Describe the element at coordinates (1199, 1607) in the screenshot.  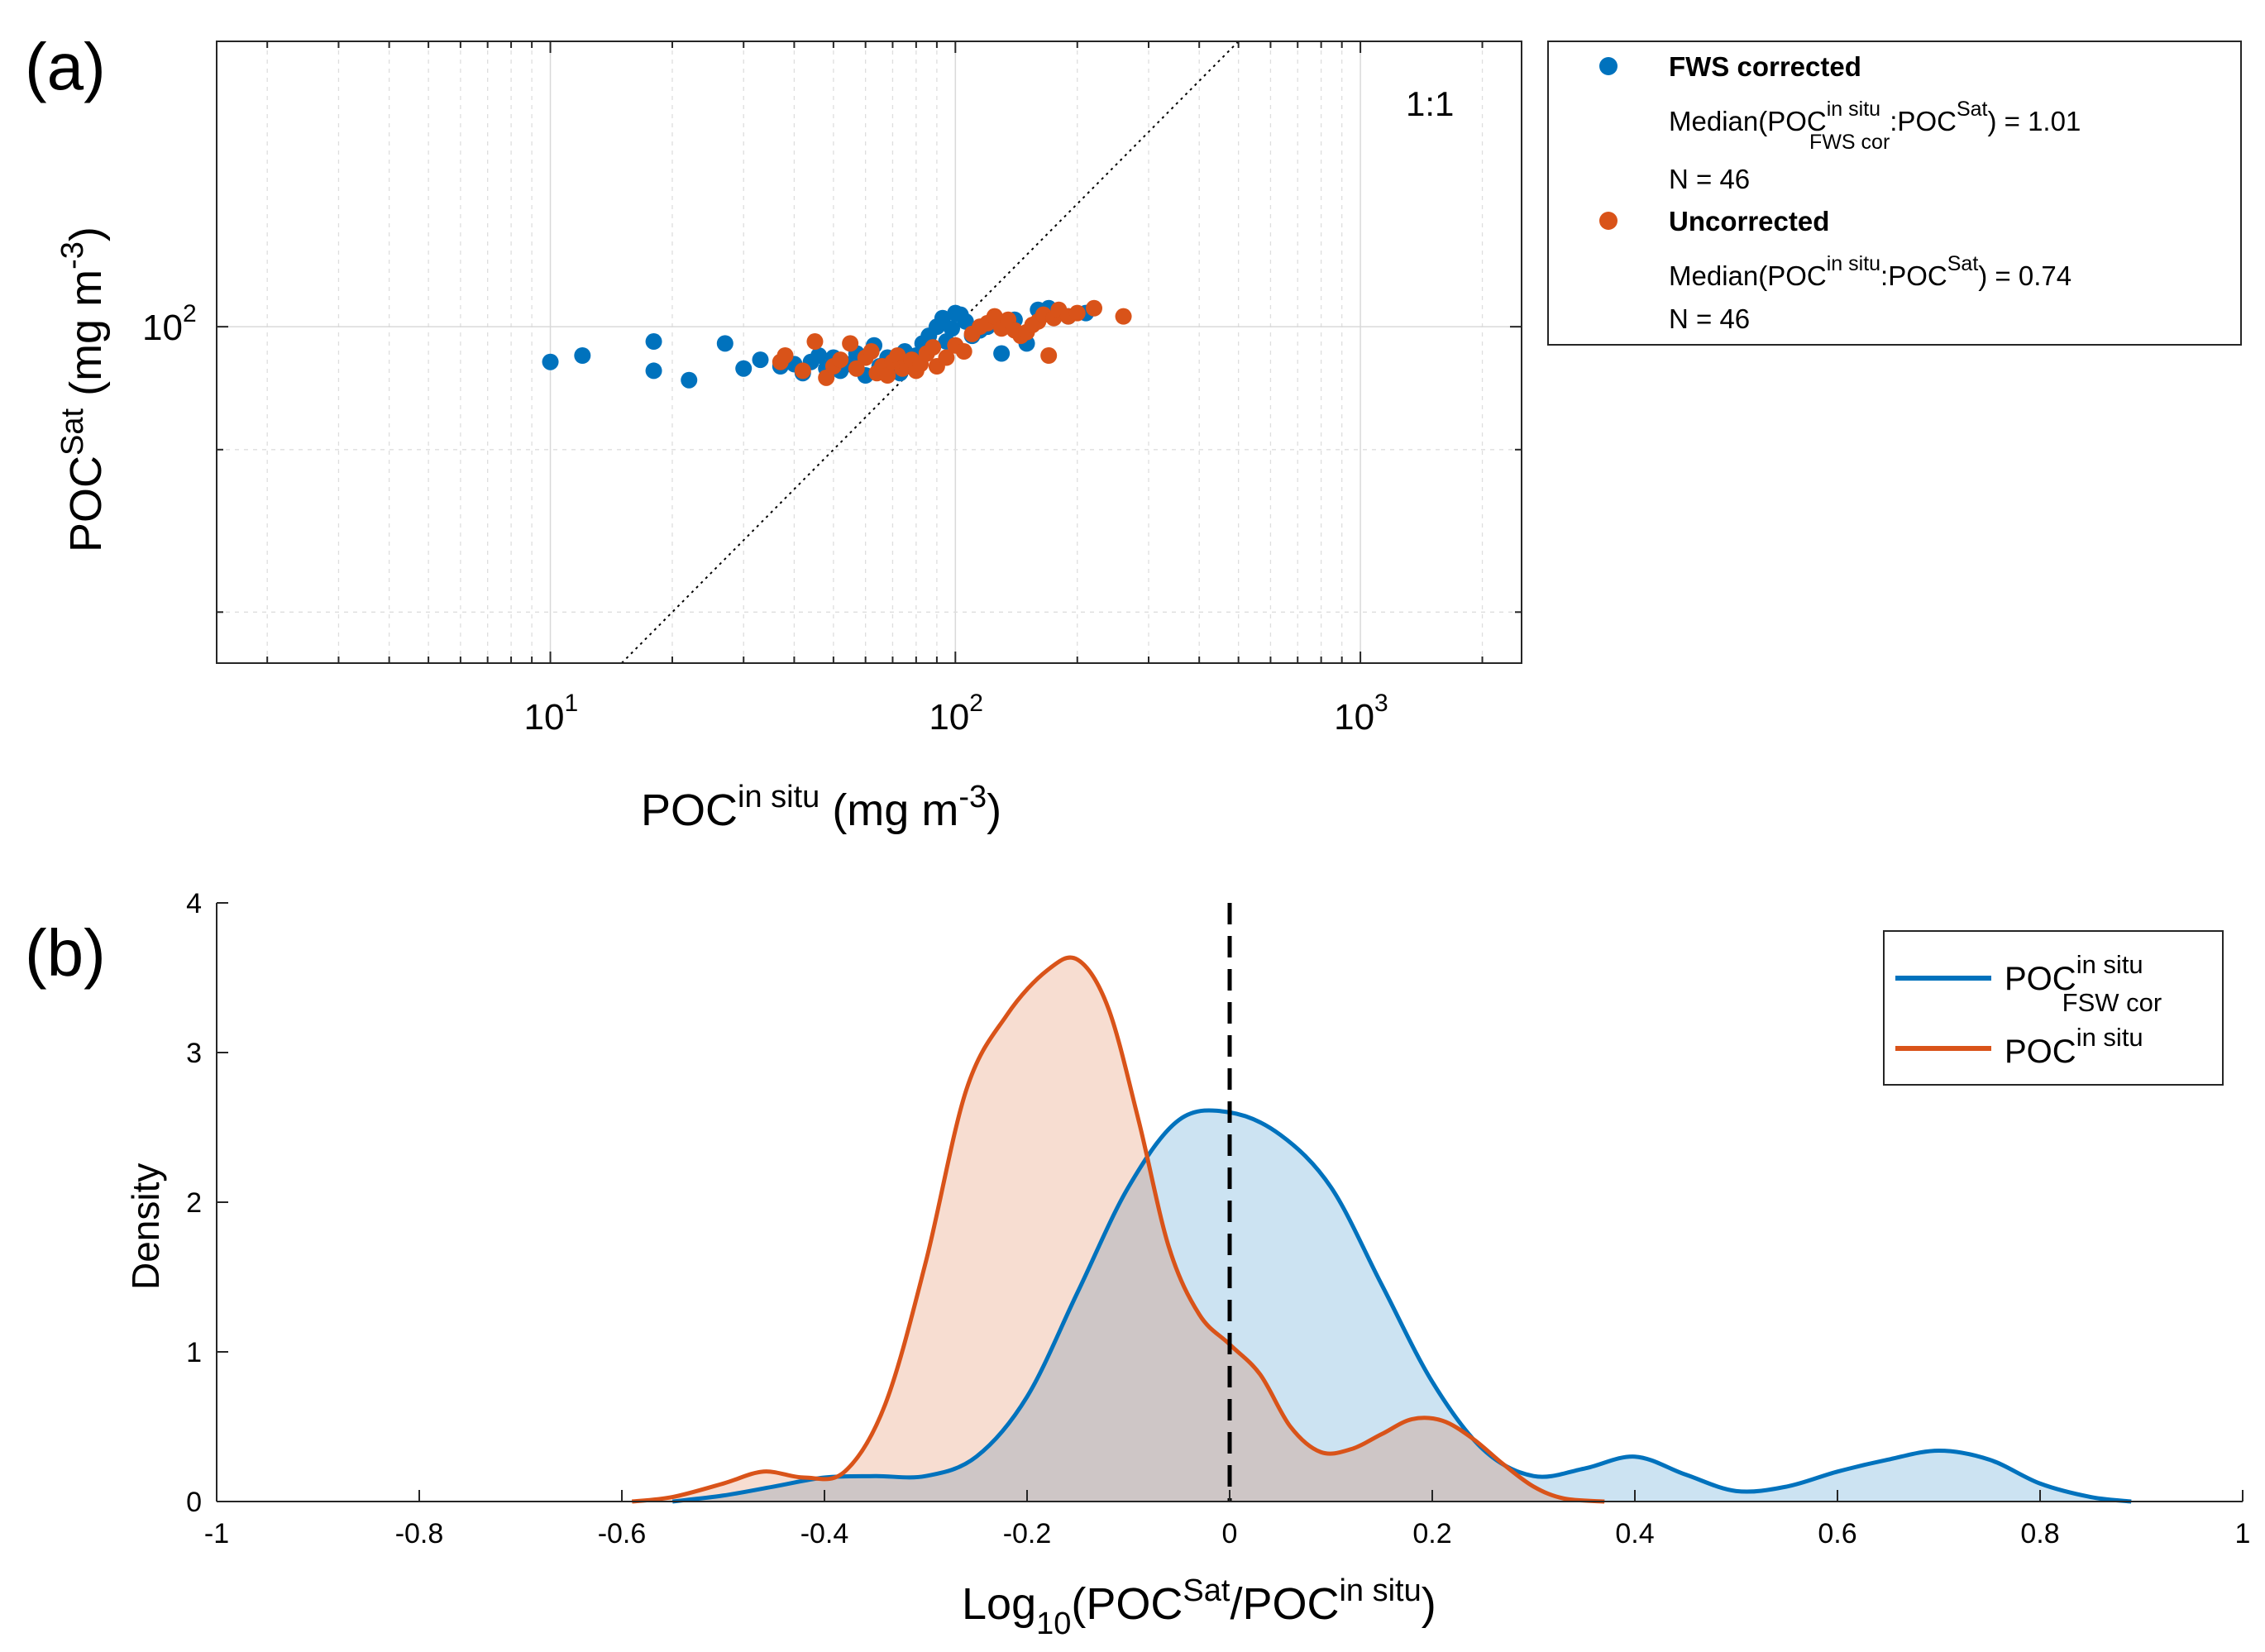
I see `density-x-label: Log10(POCSat/POCin situ)` at that location.